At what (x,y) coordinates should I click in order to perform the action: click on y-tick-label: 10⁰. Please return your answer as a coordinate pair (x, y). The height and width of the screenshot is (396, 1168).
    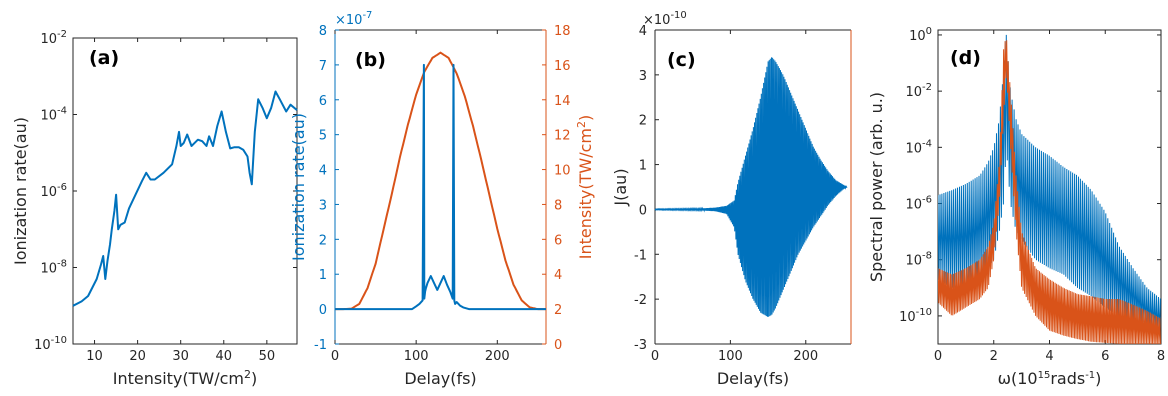
    Looking at the image, I should click on (920, 35).